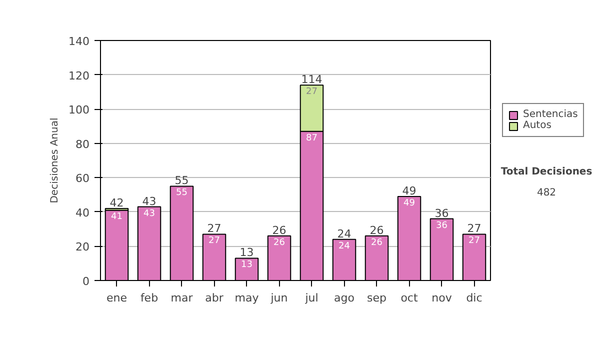  What do you see at coordinates (442, 298) in the screenshot?
I see `x-tick-label: nov` at bounding box center [442, 298].